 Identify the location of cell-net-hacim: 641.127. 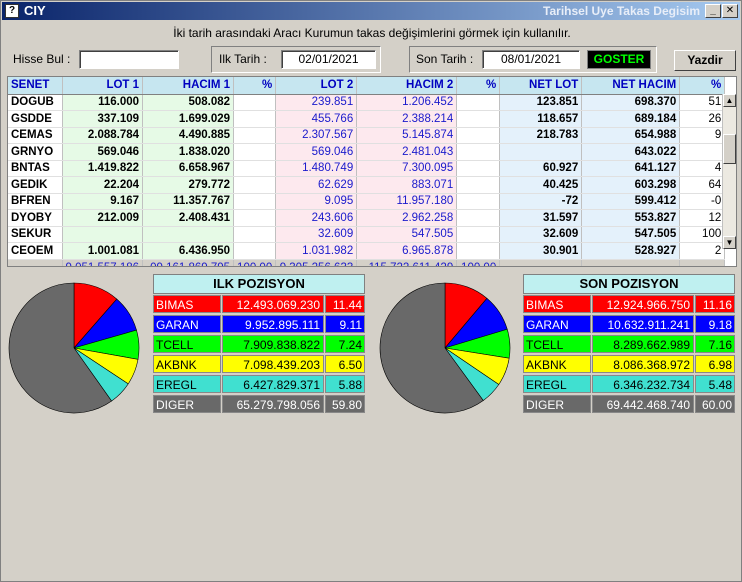
(631, 168).